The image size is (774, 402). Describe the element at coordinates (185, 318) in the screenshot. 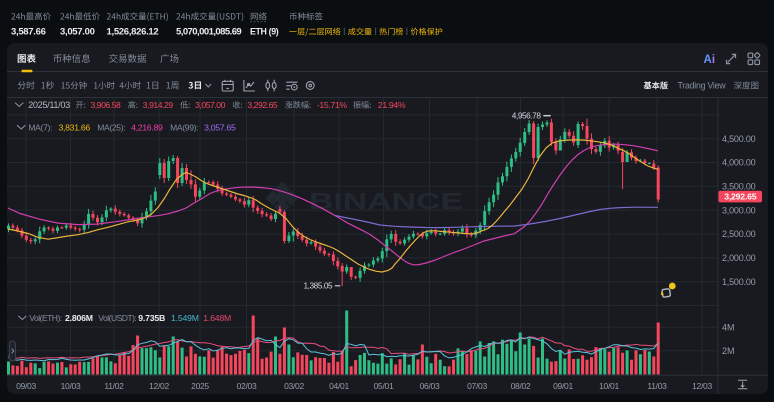

I see `svg-text: 1.549M` at that location.